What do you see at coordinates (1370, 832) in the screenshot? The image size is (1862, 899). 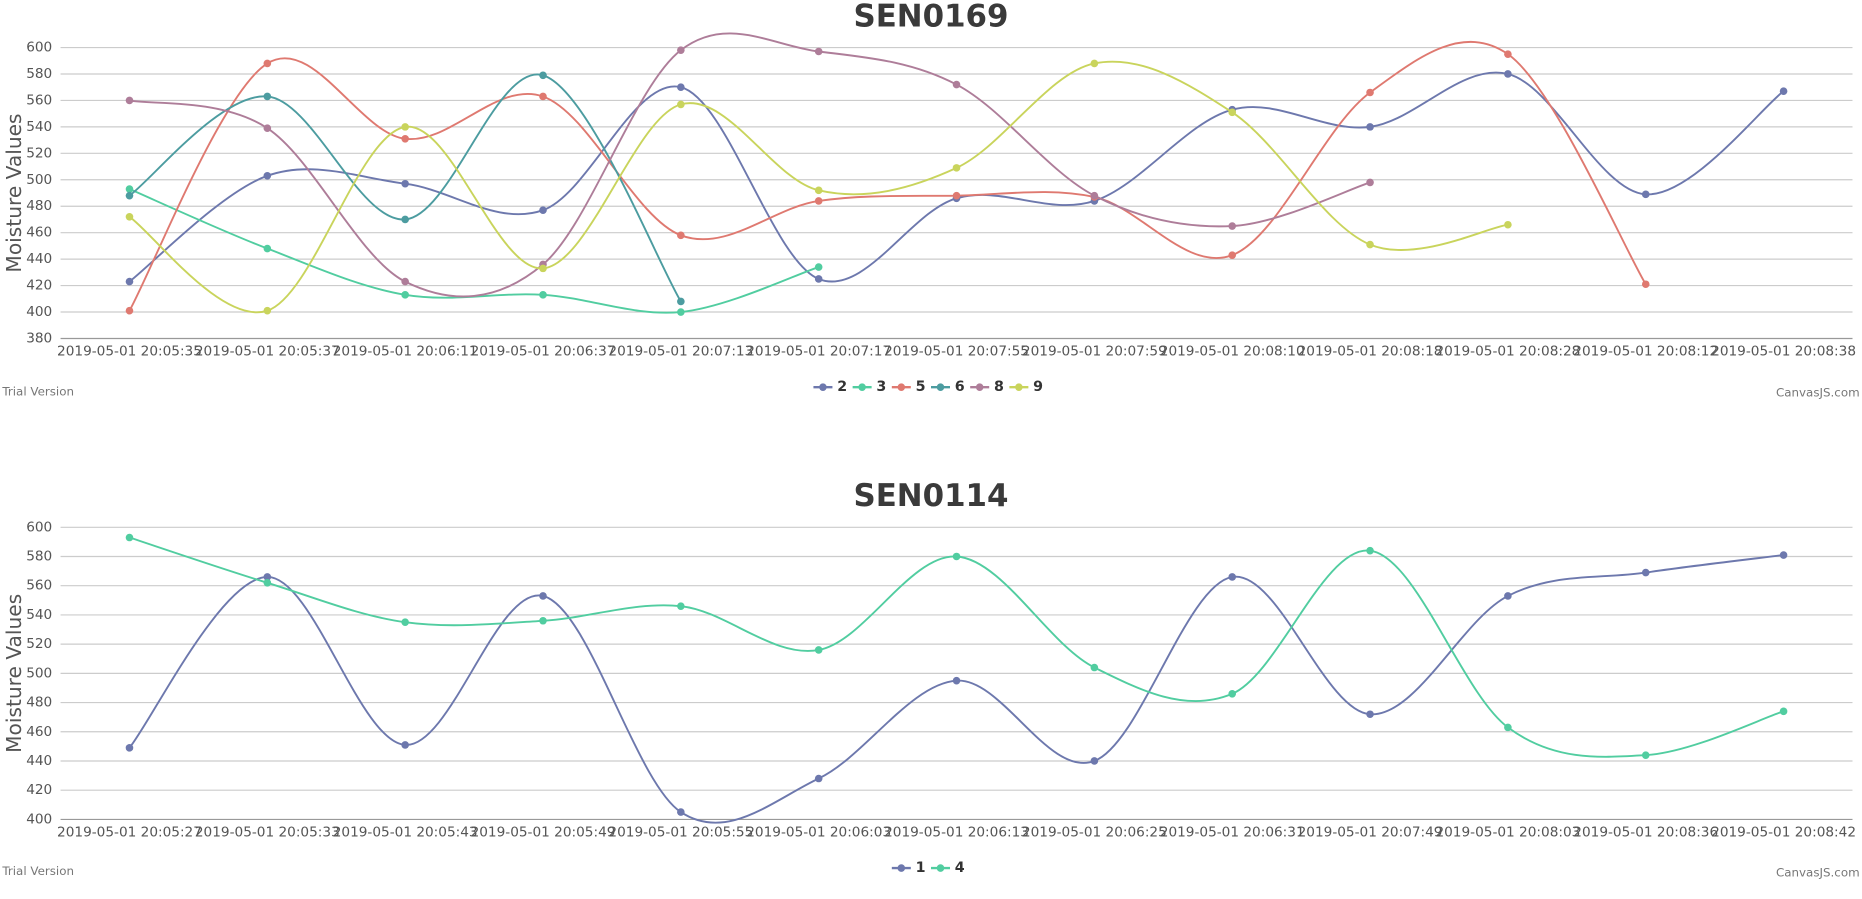 I see `x-tick-label: 2019-05-01 20:07:49` at bounding box center [1370, 832].